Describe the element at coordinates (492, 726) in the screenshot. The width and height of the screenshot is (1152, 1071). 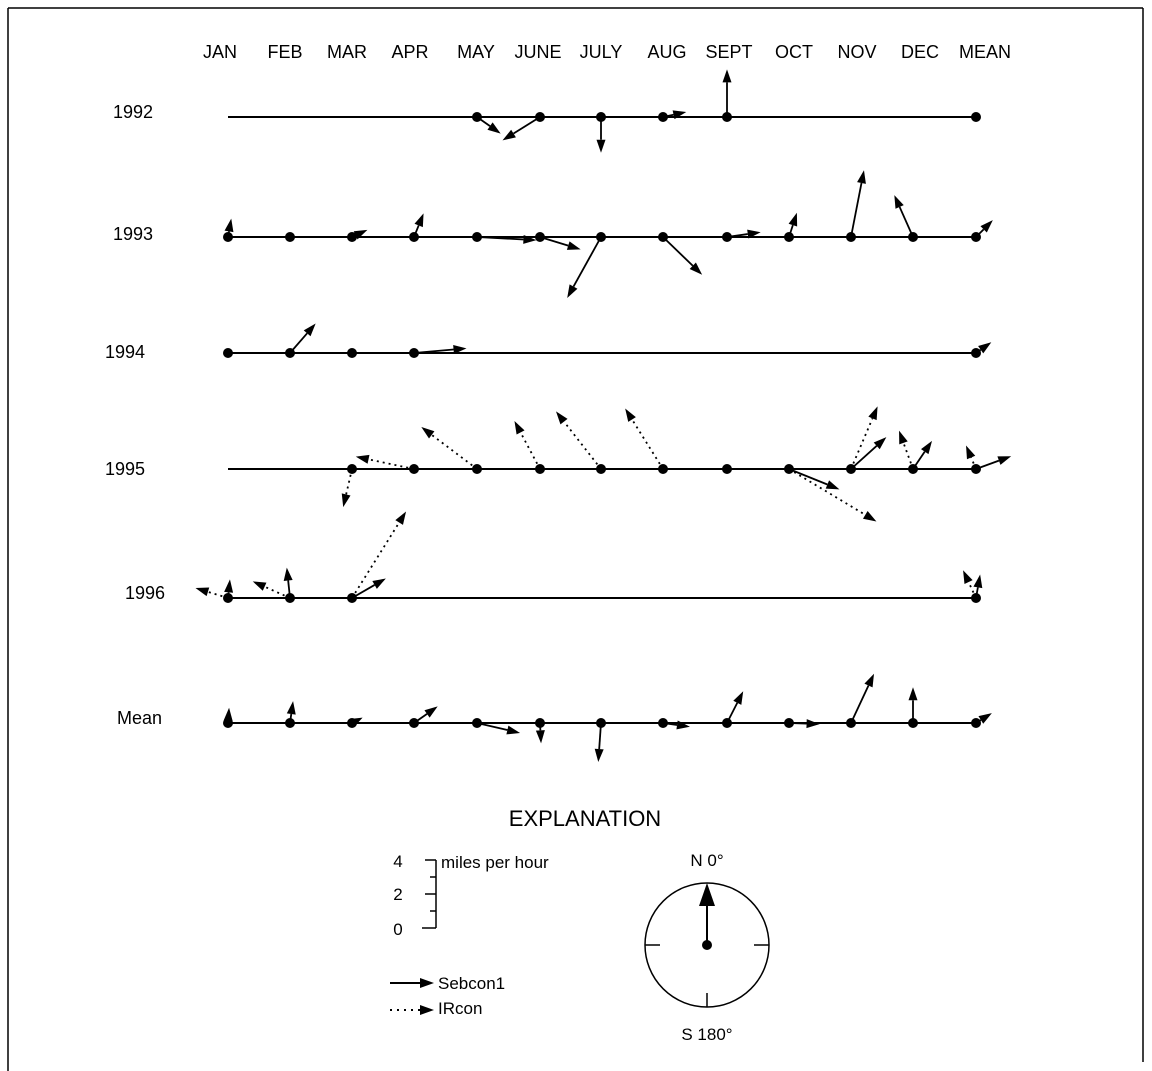
I see `vector-mean-may-sebcon1-shaft` at that location.